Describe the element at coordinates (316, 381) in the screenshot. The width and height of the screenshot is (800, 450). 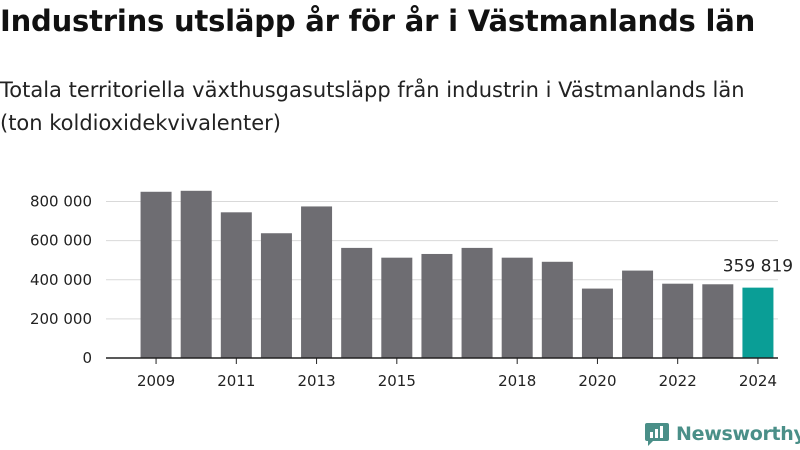
I see `x-tick-label: 2013` at that location.